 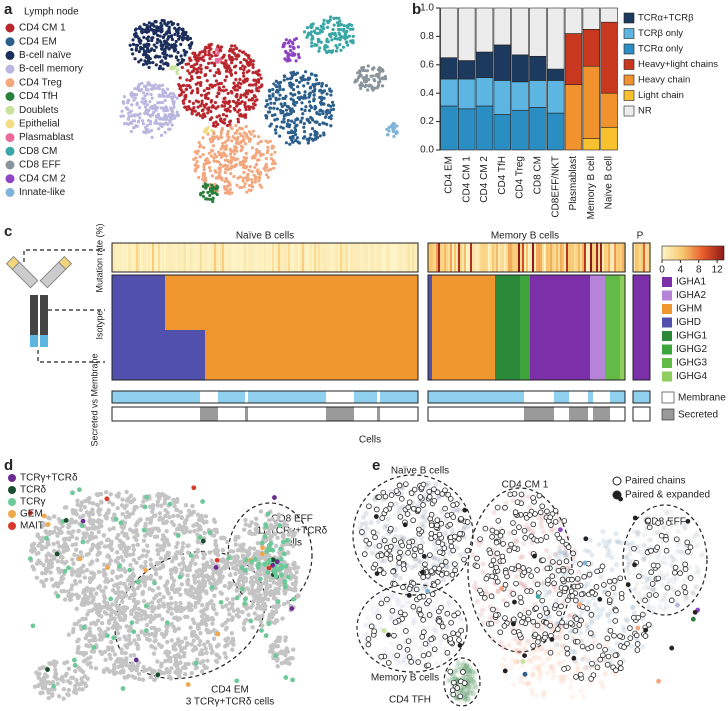 I want to click on membrane-cell, so click(x=307, y=397).